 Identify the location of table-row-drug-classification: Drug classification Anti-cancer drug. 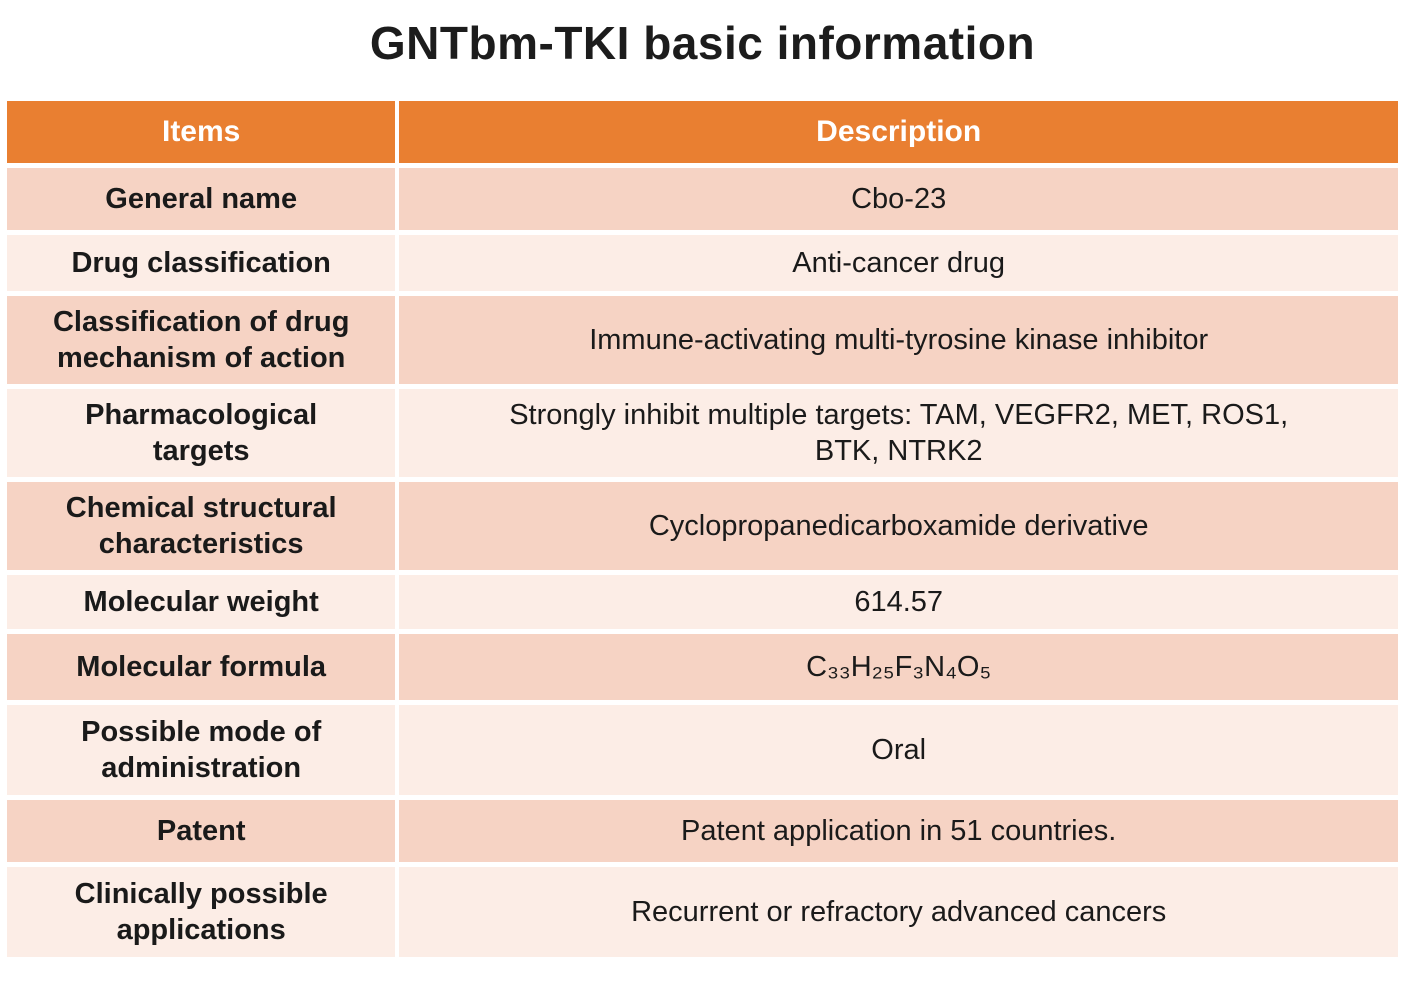
(702, 263).